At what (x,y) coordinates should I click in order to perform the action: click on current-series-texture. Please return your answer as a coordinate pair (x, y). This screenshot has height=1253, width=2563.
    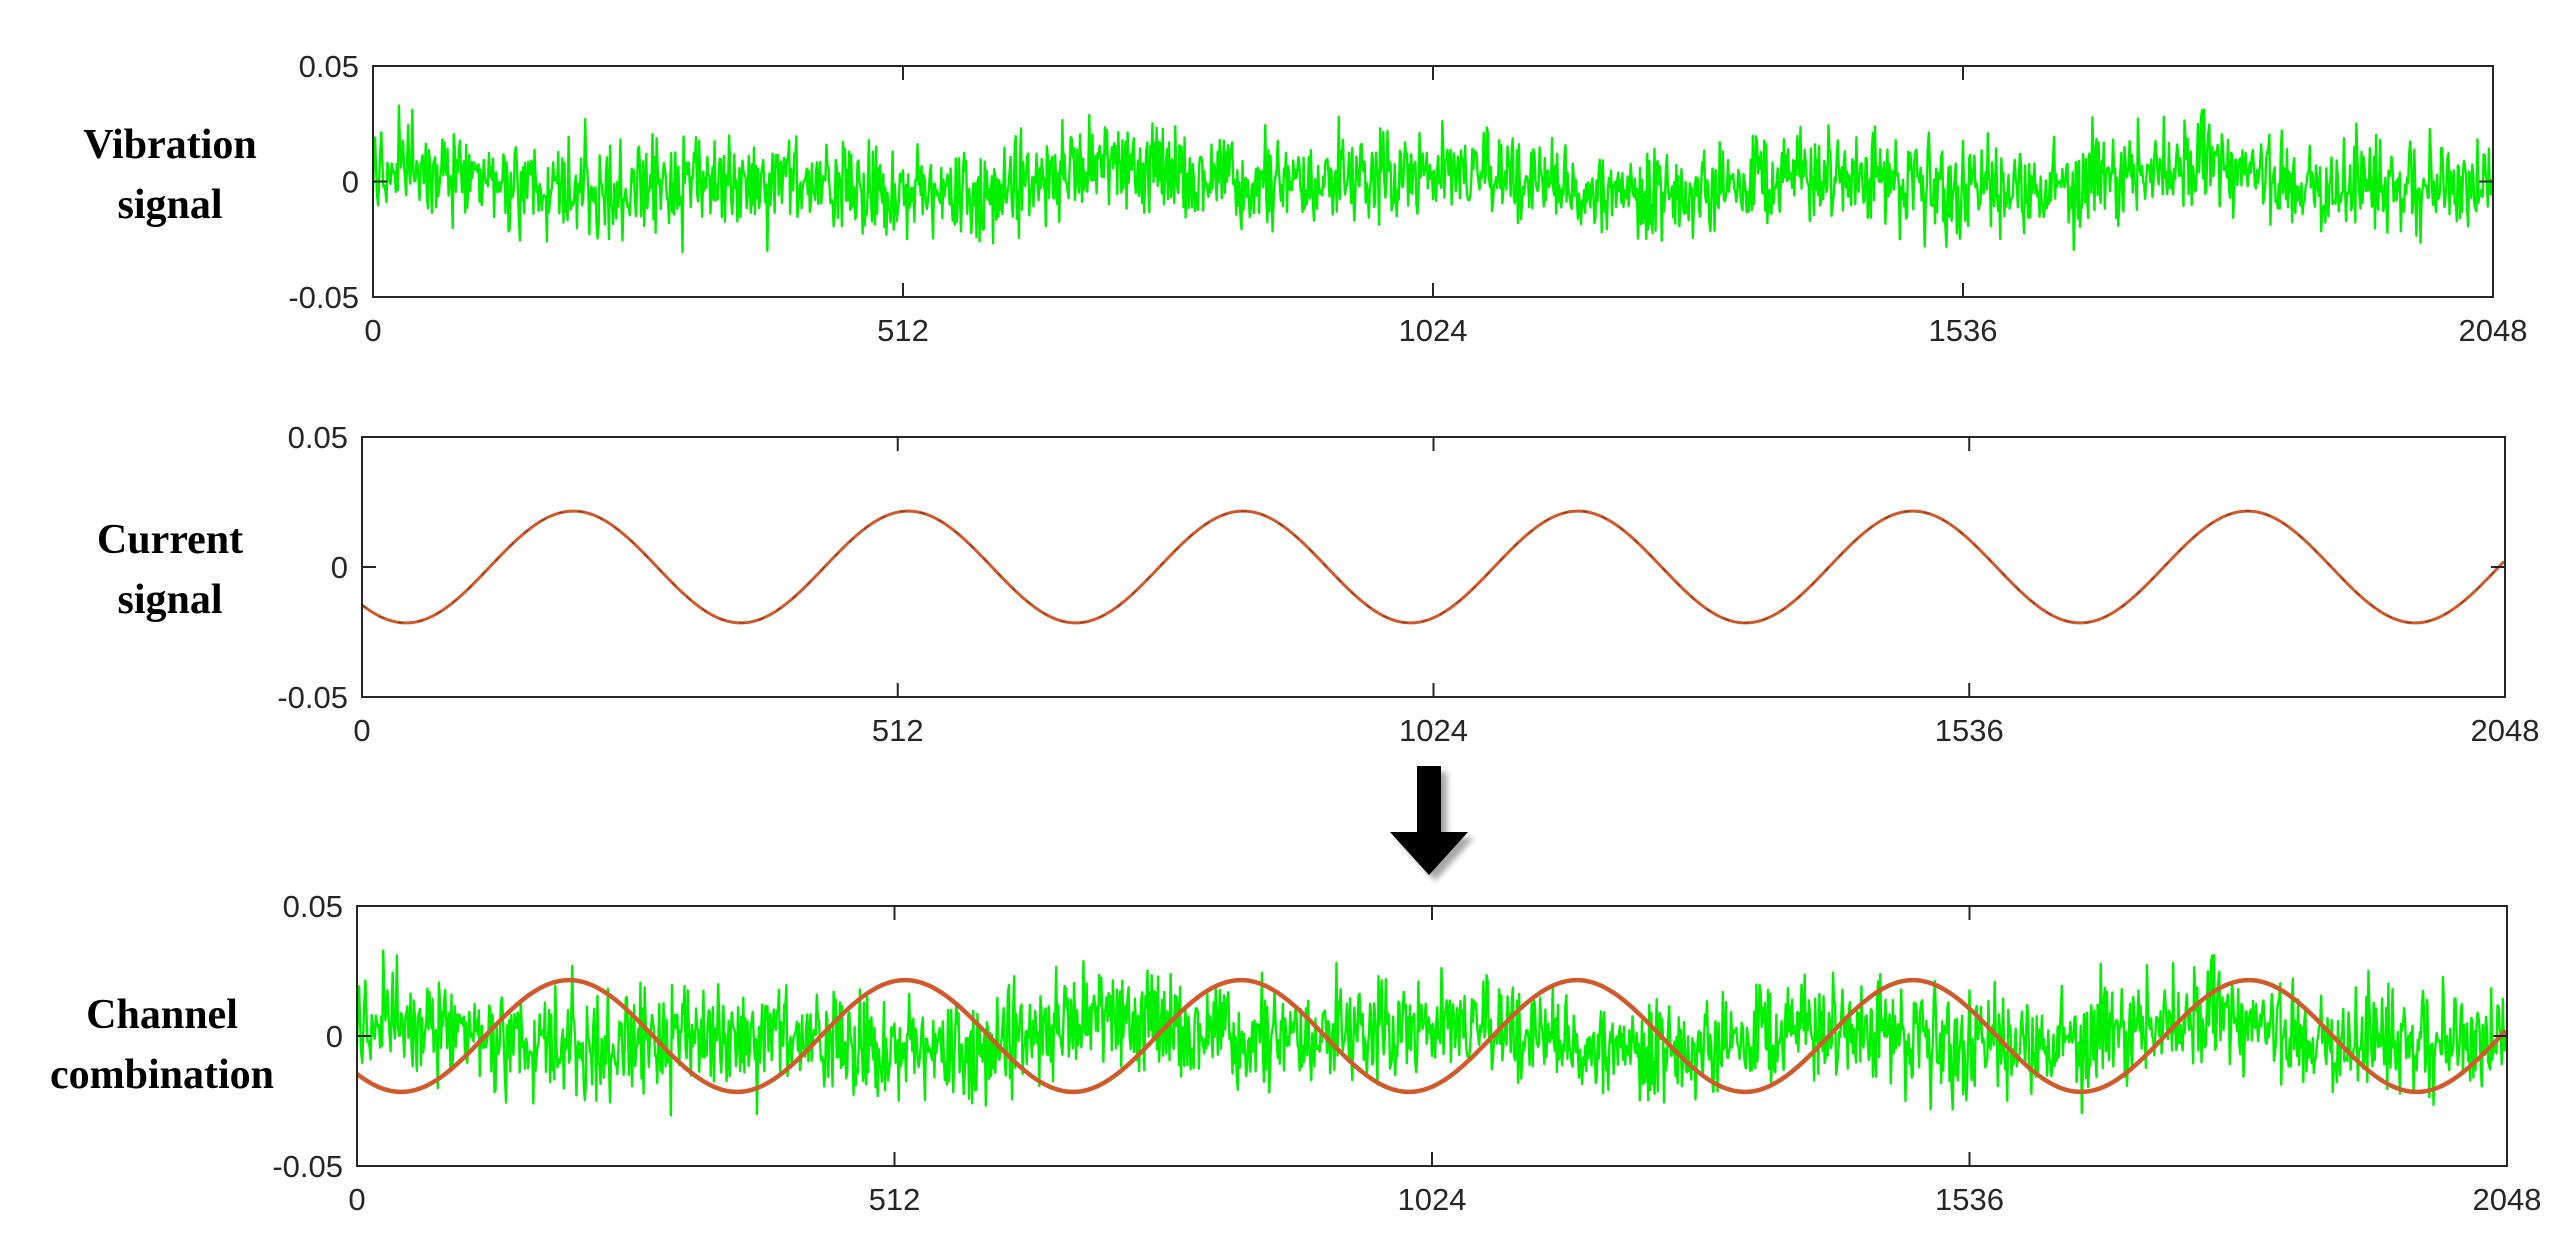
    Looking at the image, I should click on (1433, 567).